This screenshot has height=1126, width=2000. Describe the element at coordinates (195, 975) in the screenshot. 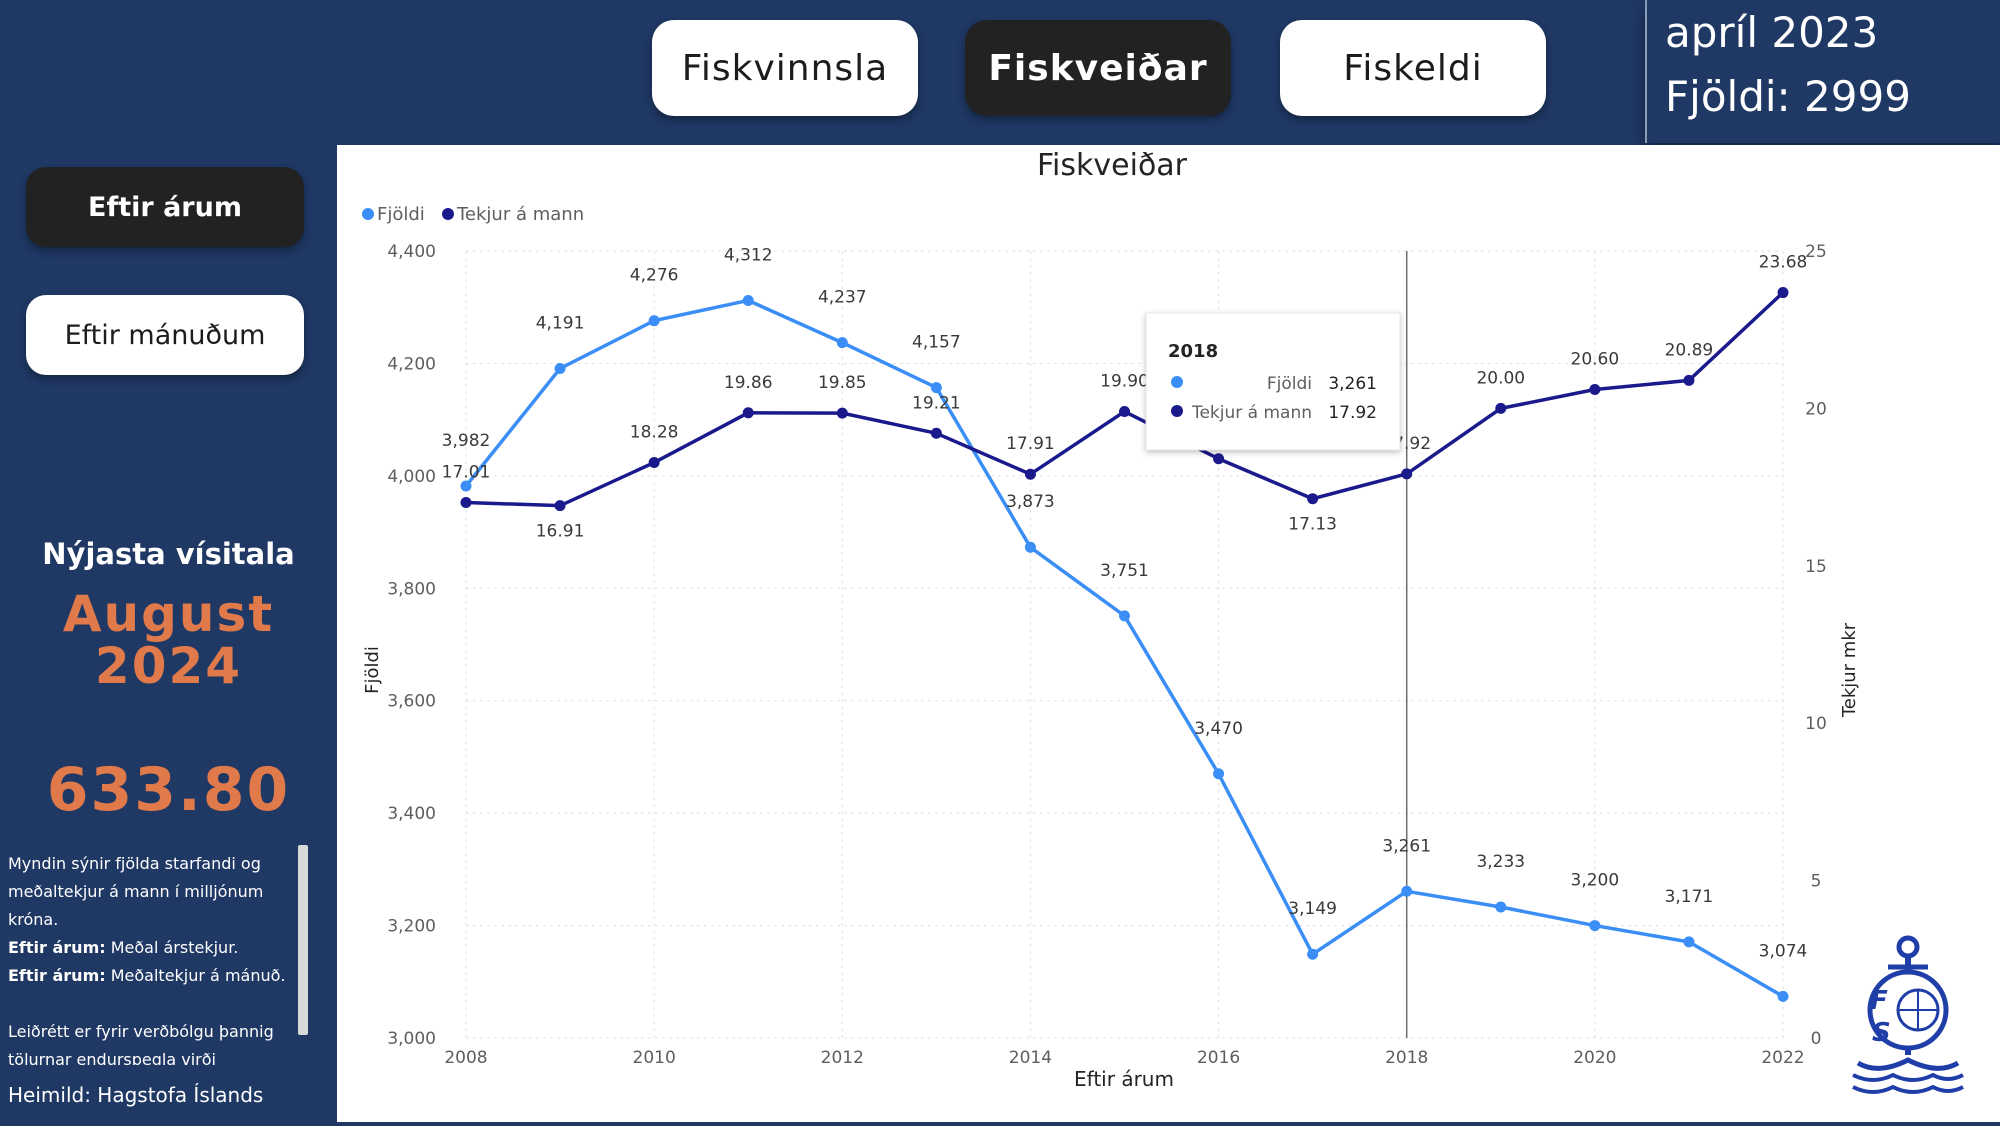

I see `desc-text-2: Meðaltekjur á mánuð.` at that location.